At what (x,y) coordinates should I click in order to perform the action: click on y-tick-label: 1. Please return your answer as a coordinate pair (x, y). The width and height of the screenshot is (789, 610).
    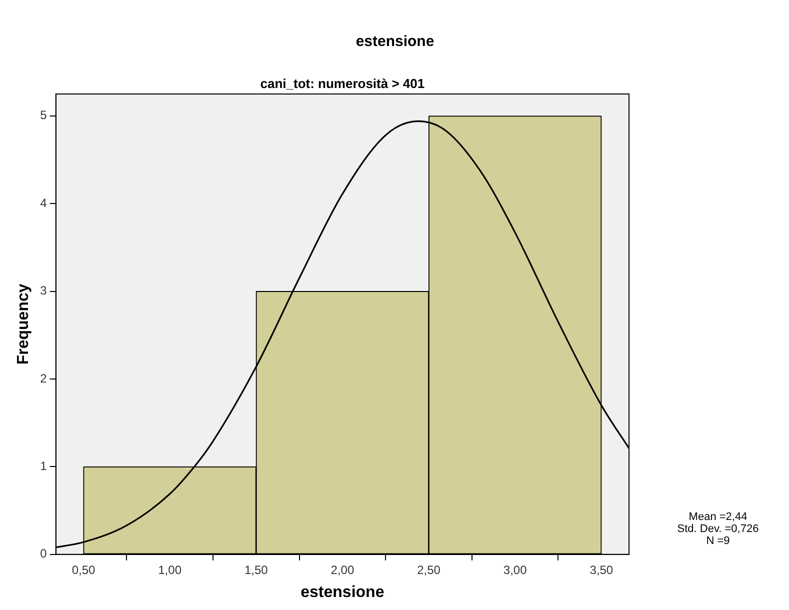
    Looking at the image, I should click on (44, 466).